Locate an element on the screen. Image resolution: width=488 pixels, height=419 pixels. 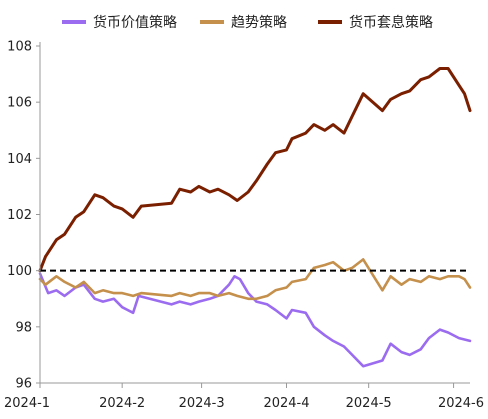
y-tick-label: 96 is located at coordinates (23, 384).